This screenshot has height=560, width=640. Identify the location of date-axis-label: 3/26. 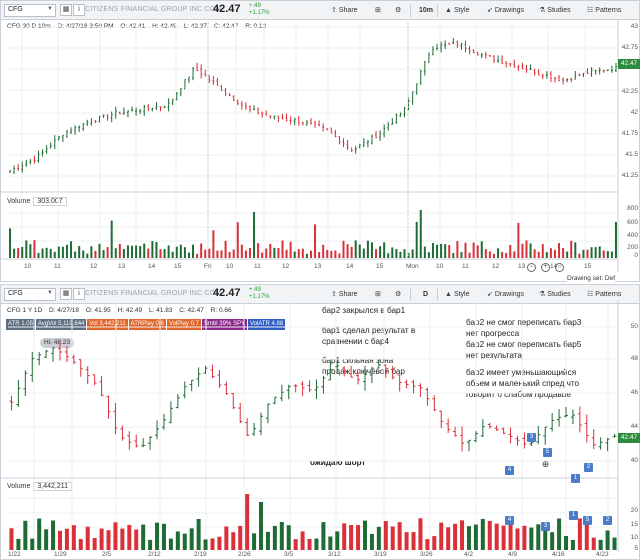
(426, 554).